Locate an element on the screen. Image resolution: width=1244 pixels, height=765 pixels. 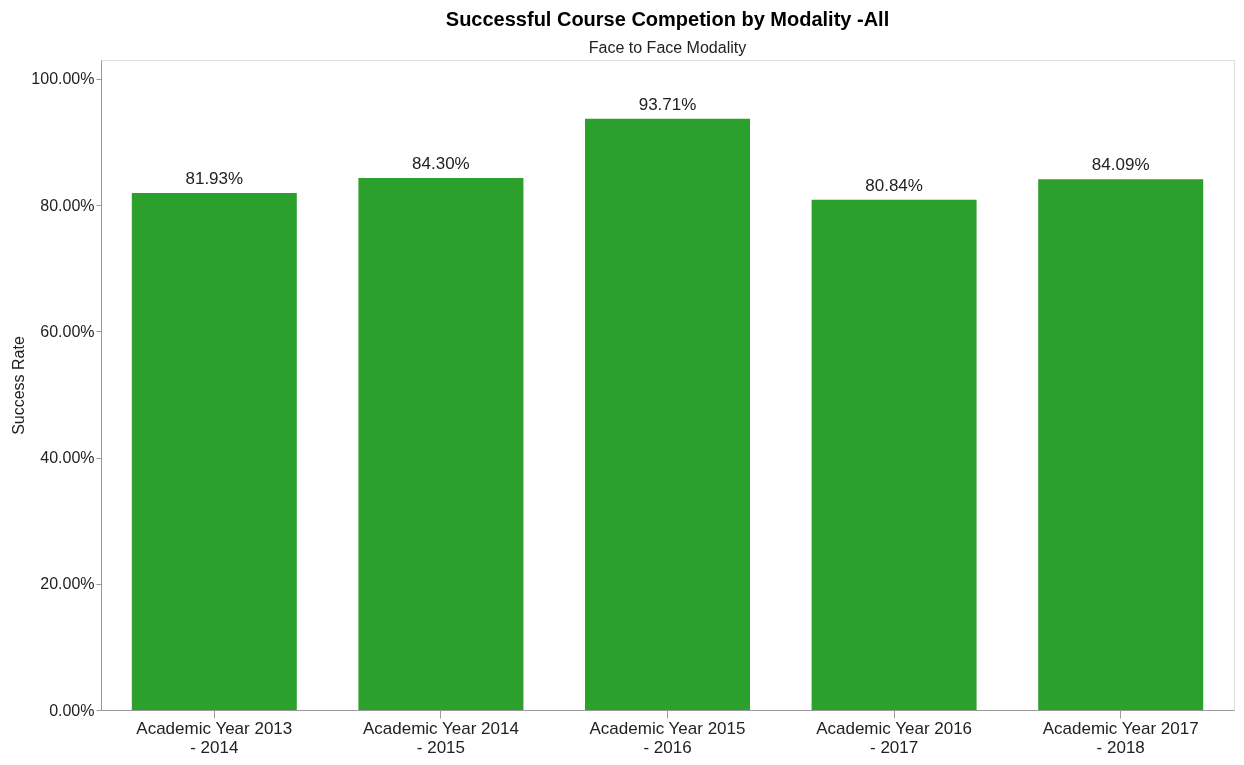
x-tick-label: Academic Year 2013 - 2014 is located at coordinates (214, 737).